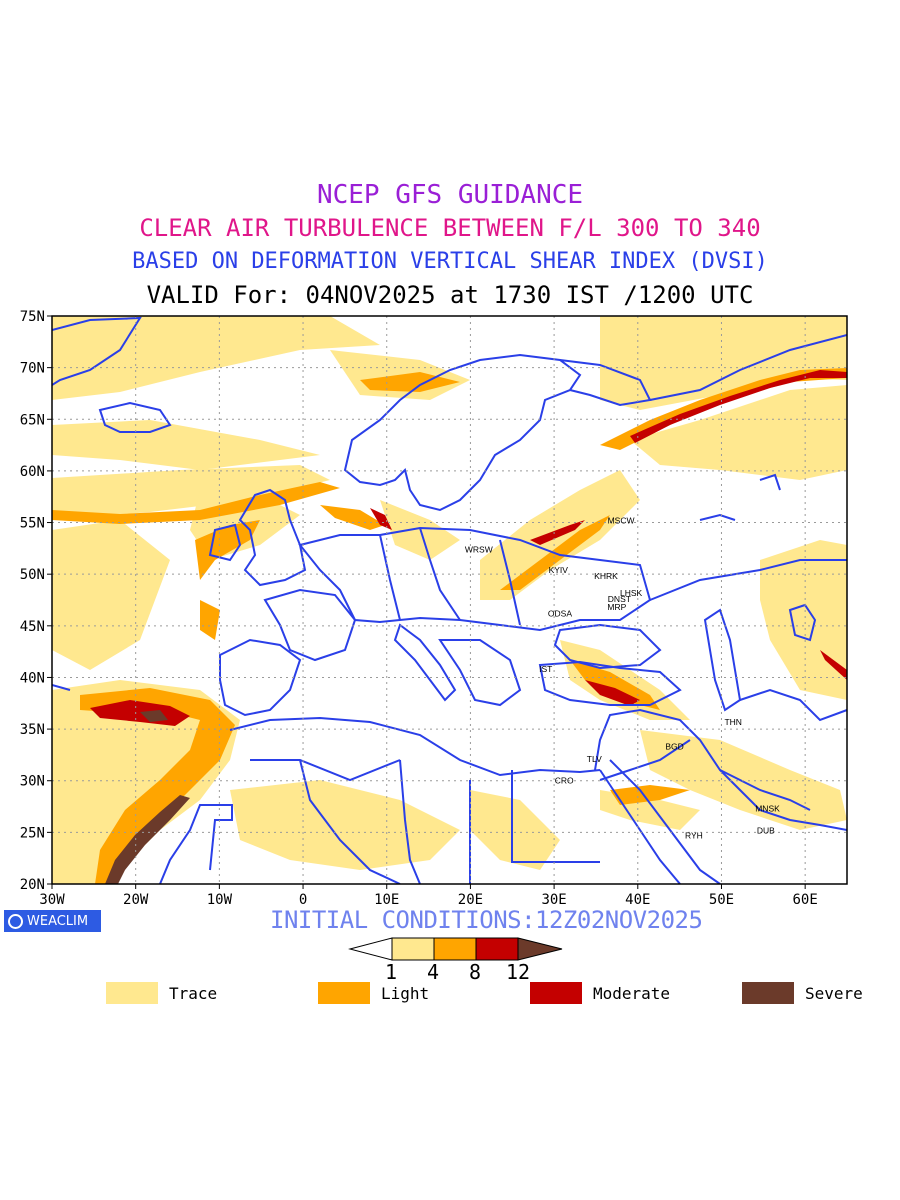  Describe the element at coordinates (132, 993) in the screenshot. I see `legend-swatch-trace` at that location.